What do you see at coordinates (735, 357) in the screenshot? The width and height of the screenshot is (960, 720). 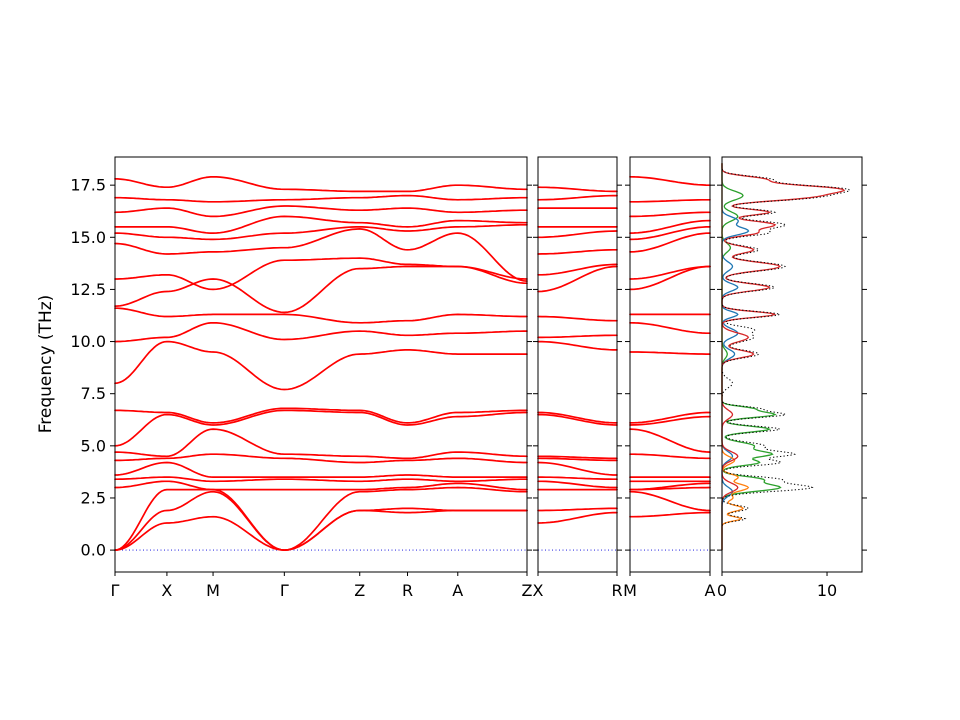 I see `dos-curve-pdos-blue` at bounding box center [735, 357].